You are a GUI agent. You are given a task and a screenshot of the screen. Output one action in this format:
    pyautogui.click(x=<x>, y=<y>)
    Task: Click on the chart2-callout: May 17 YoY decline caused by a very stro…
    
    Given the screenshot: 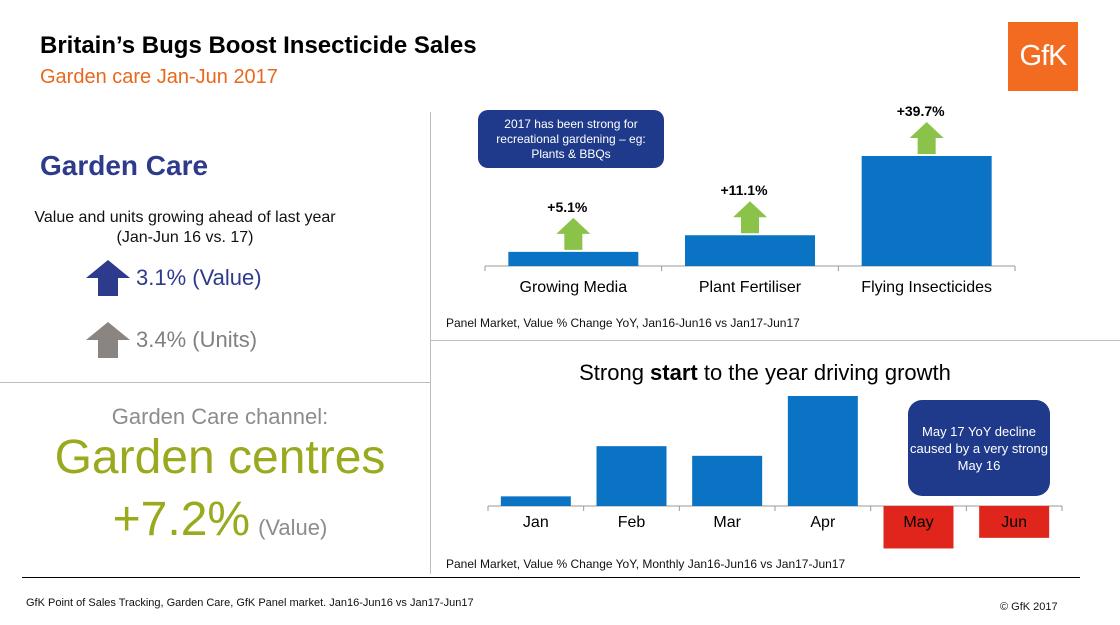 What is the action you would take?
    pyautogui.click(x=979, y=448)
    